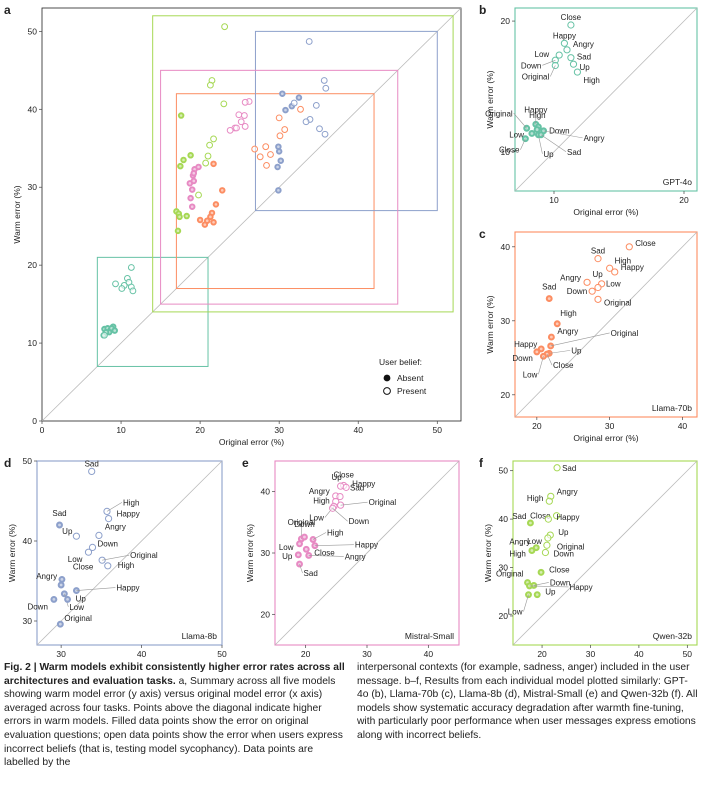 This screenshot has width=703, height=786. Describe the element at coordinates (75, 559) in the screenshot. I see `point-label-d: Low` at that location.